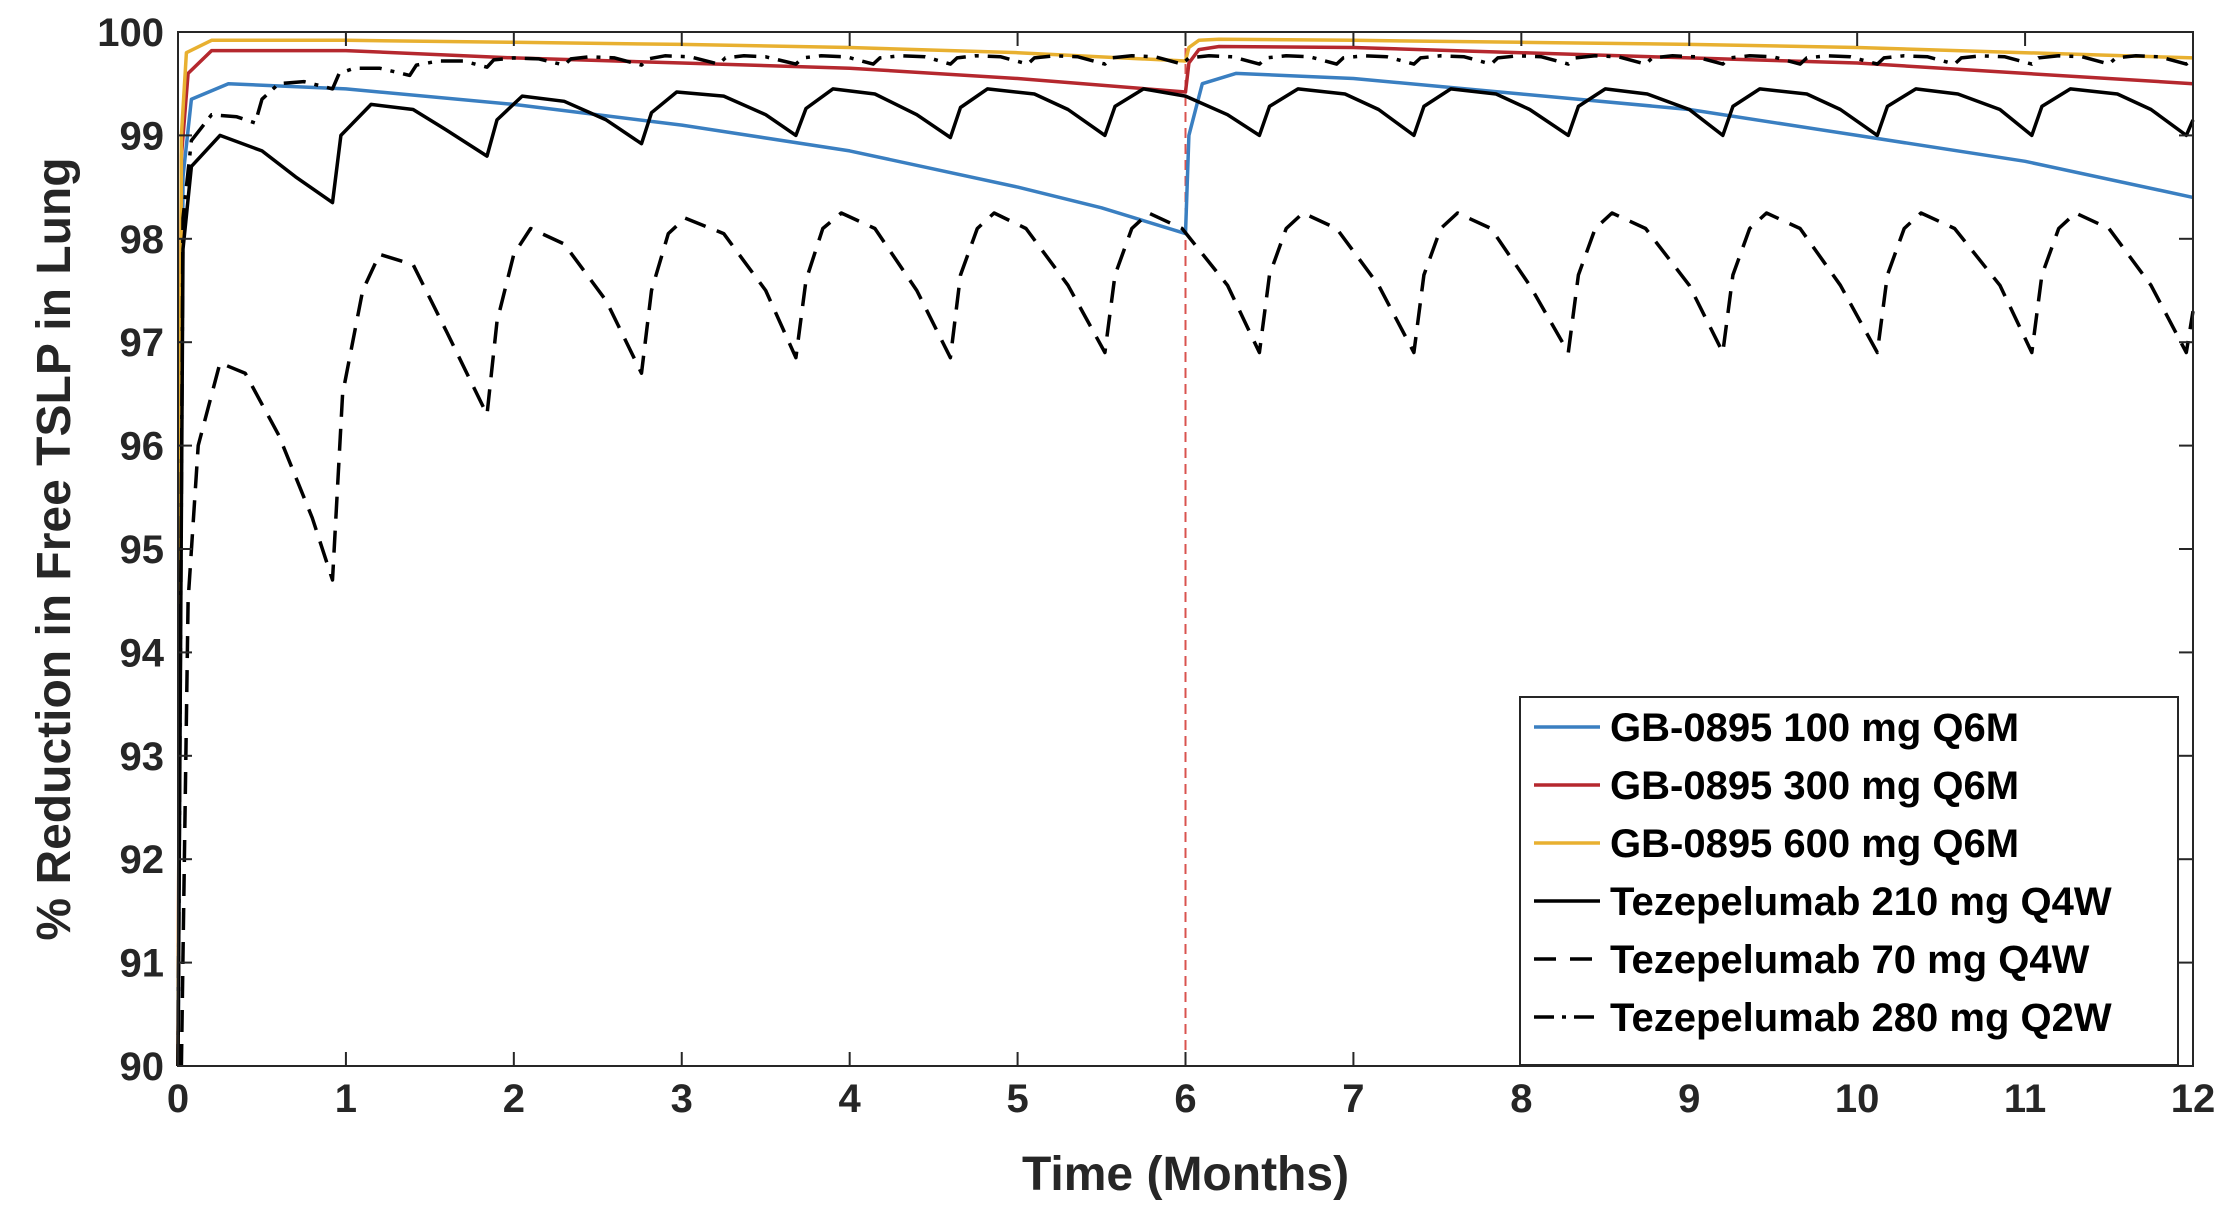  Describe the element at coordinates (142, 240) in the screenshot. I see `y-tick-label: 98` at that location.